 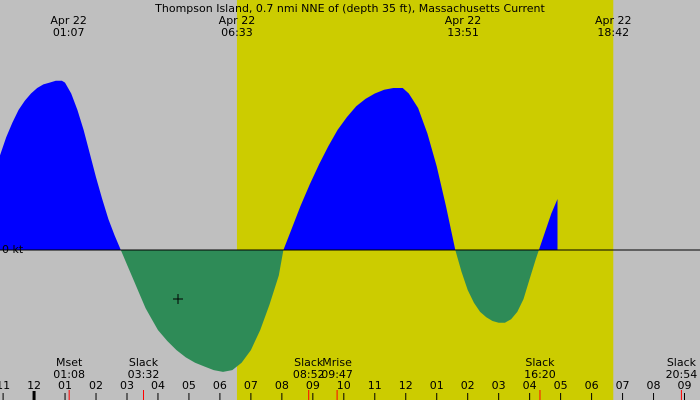 I want to click on bottom-event-time: 09:47, so click(x=337, y=374).